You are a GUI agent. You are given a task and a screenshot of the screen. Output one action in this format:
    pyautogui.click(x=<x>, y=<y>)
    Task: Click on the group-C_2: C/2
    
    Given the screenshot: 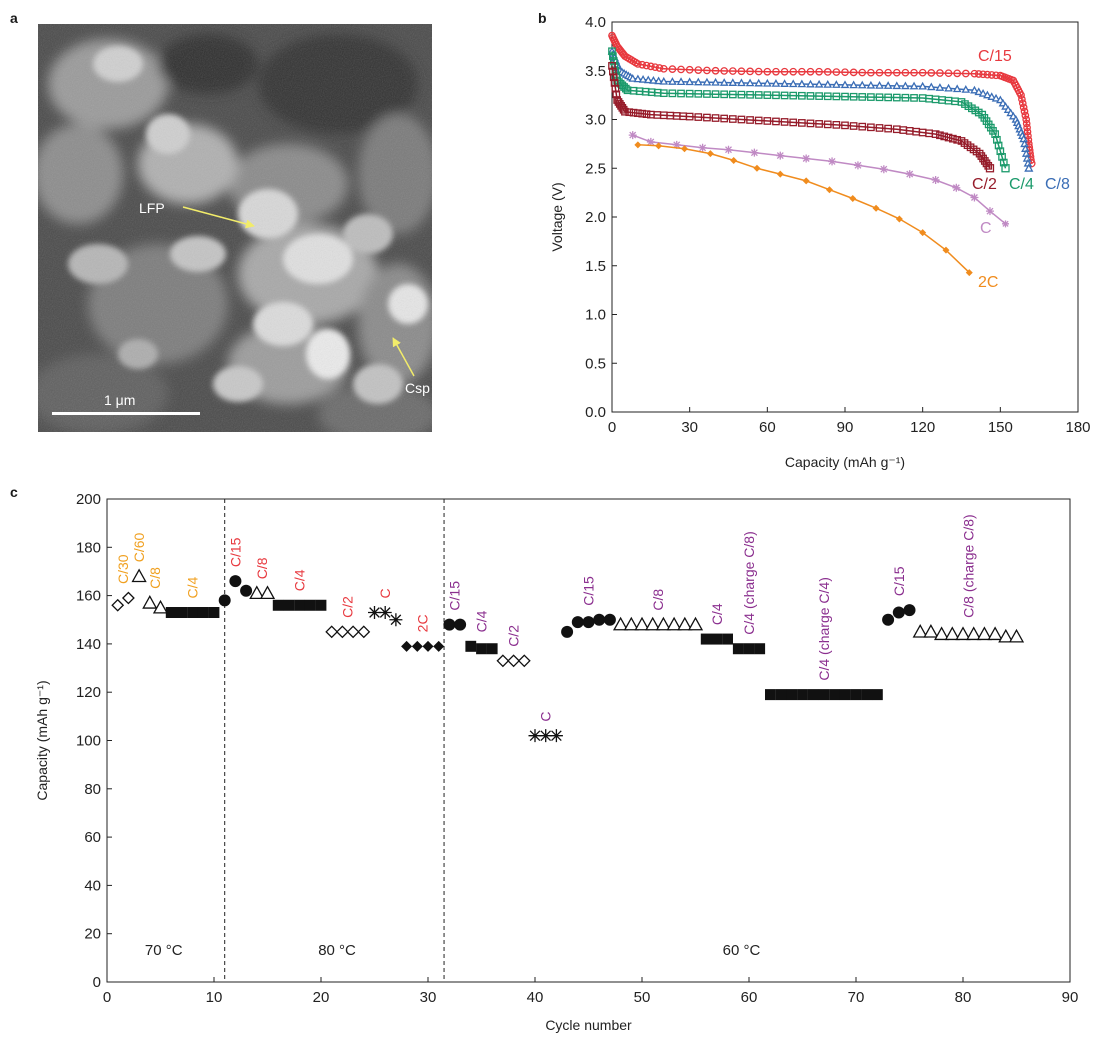 What is the action you would take?
    pyautogui.click(x=513, y=646)
    